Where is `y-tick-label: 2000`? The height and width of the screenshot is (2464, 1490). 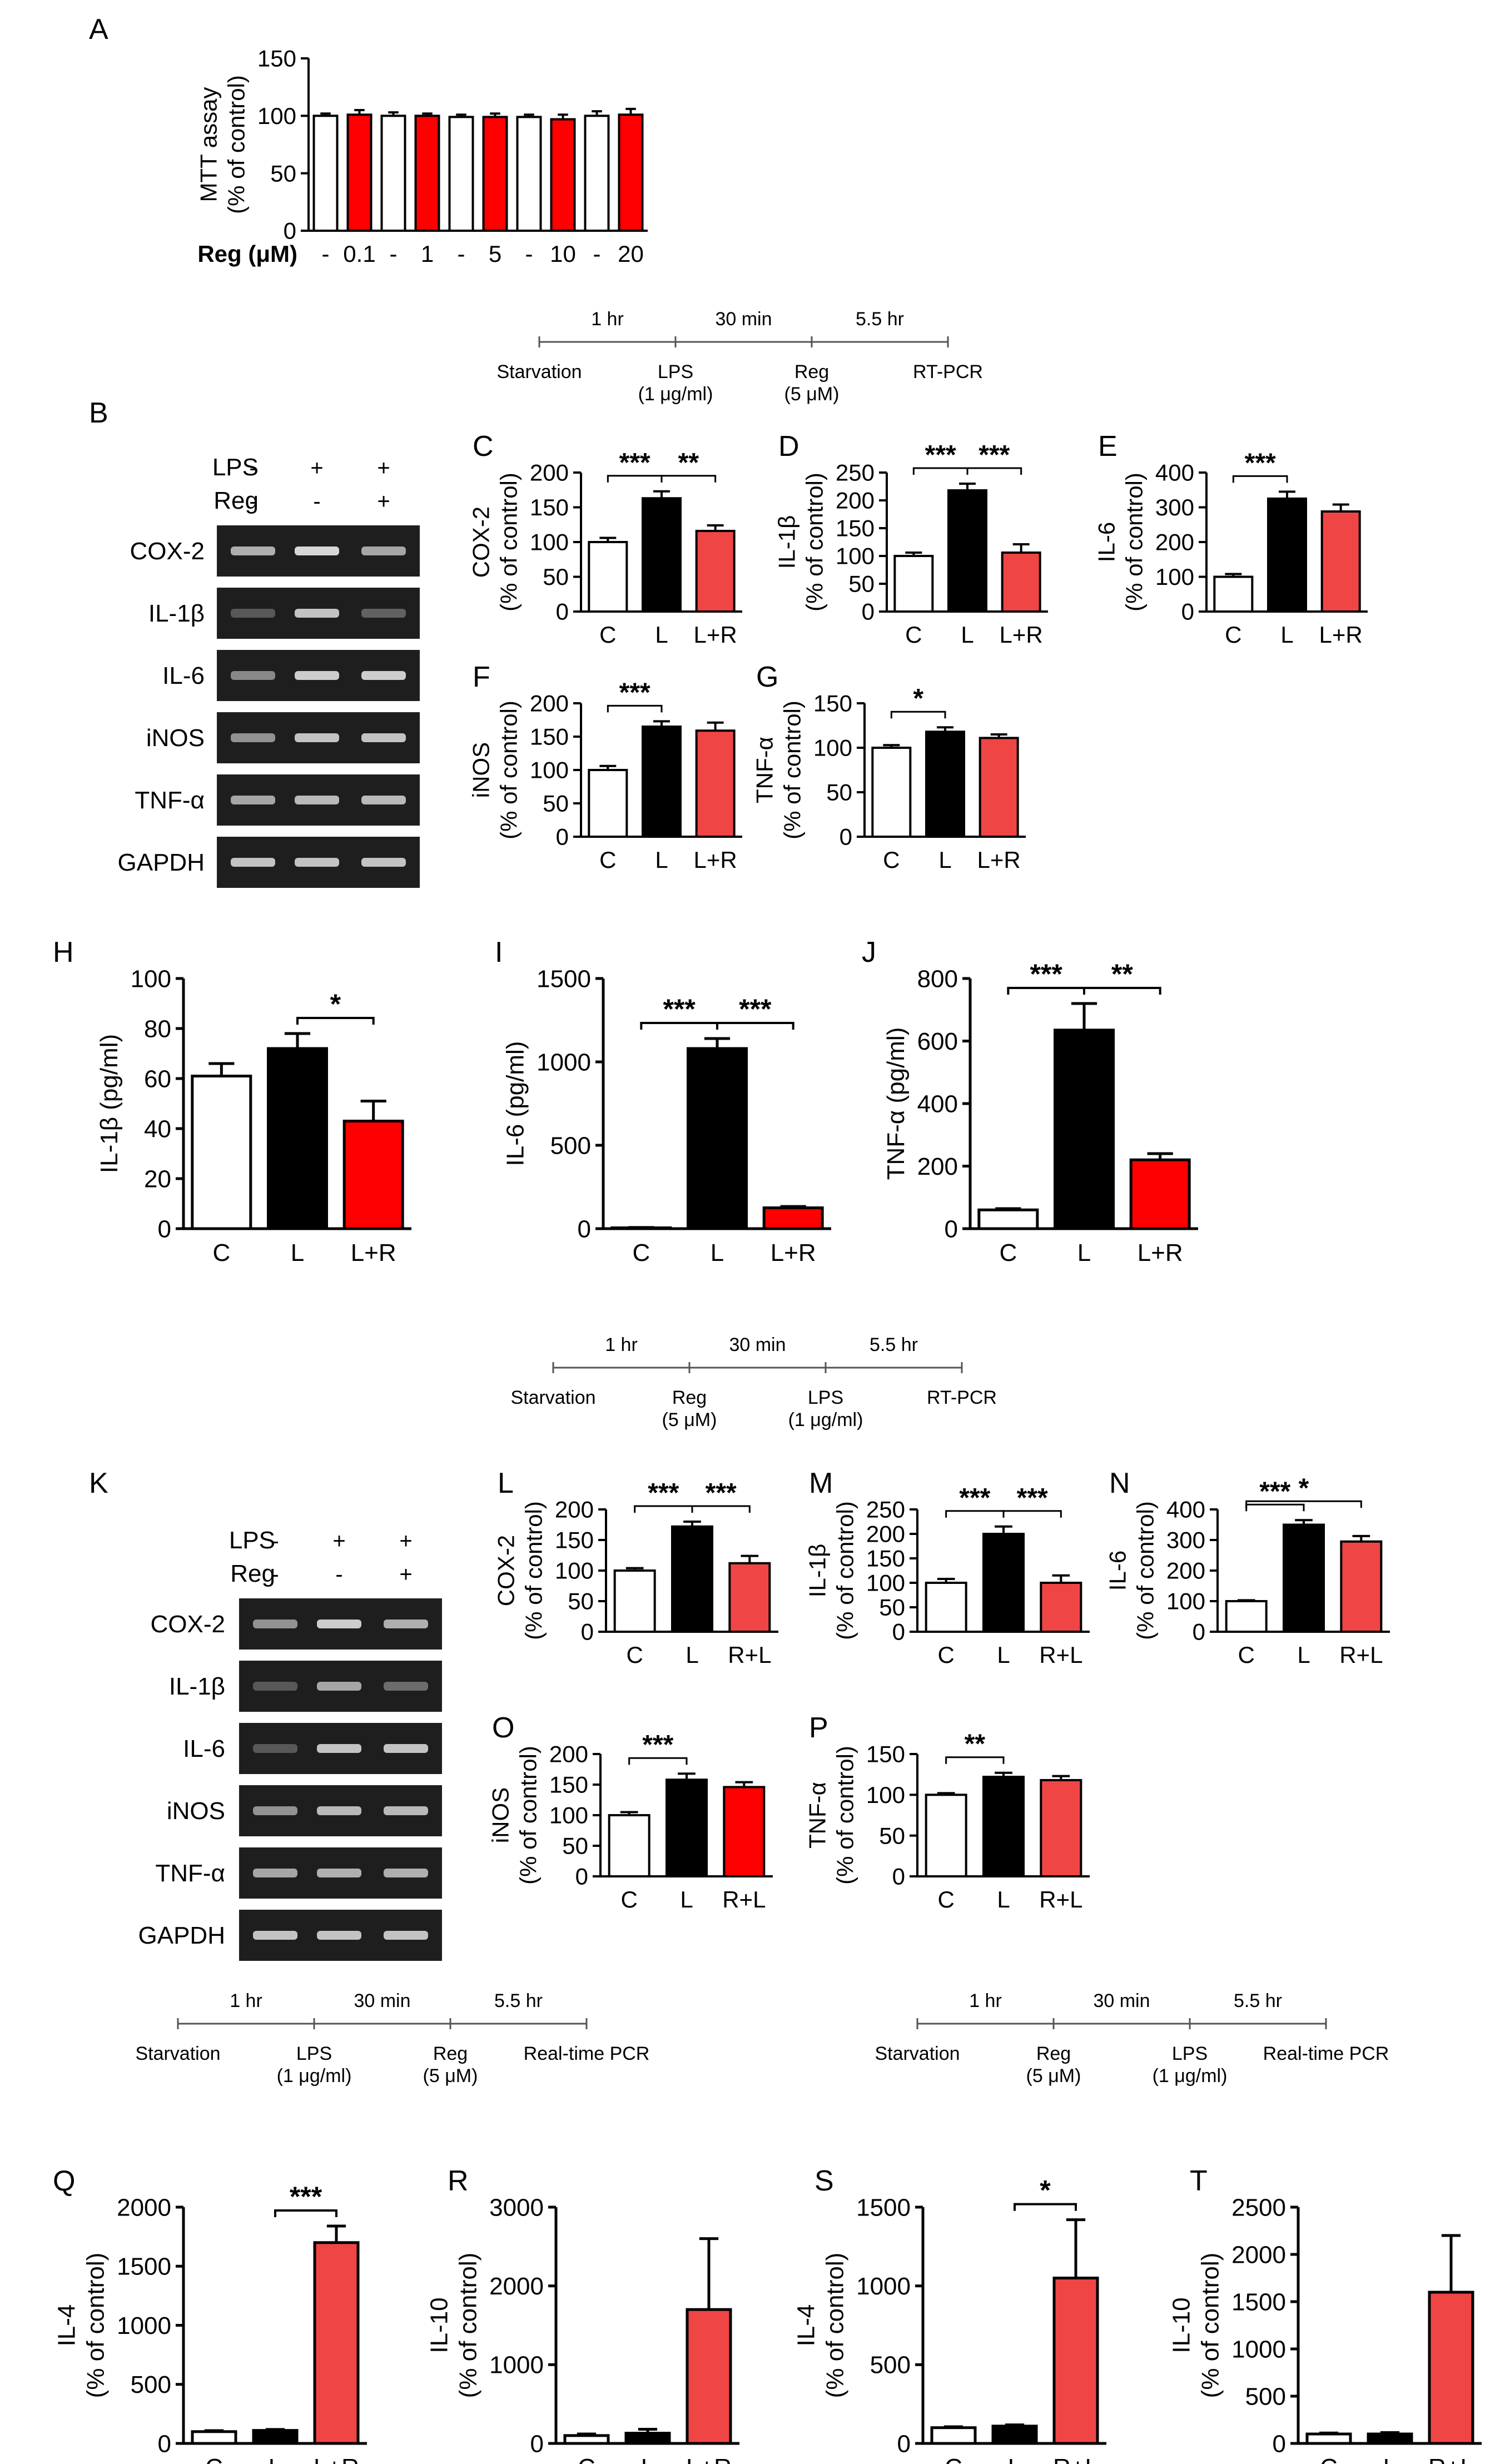
y-tick-label: 2000 is located at coordinates (516, 2286).